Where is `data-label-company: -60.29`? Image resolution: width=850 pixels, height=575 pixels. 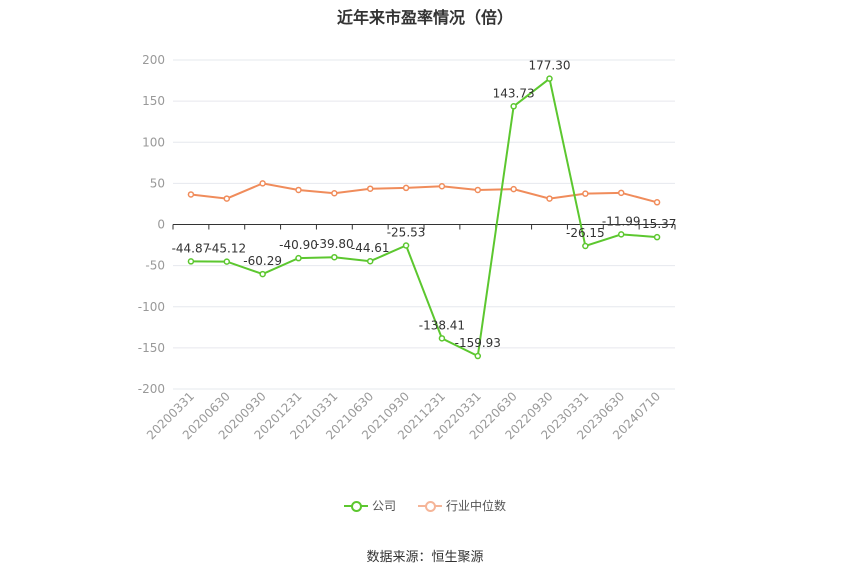 data-label-company: -60.29 is located at coordinates (262, 261).